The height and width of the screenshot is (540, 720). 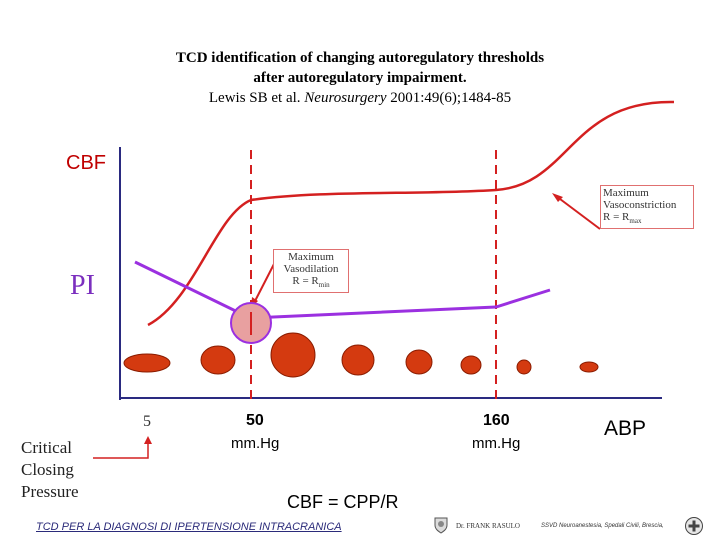 What do you see at coordinates (488, 526) in the screenshot?
I see `footer-author: Dr. FRANK RASULO` at bounding box center [488, 526].